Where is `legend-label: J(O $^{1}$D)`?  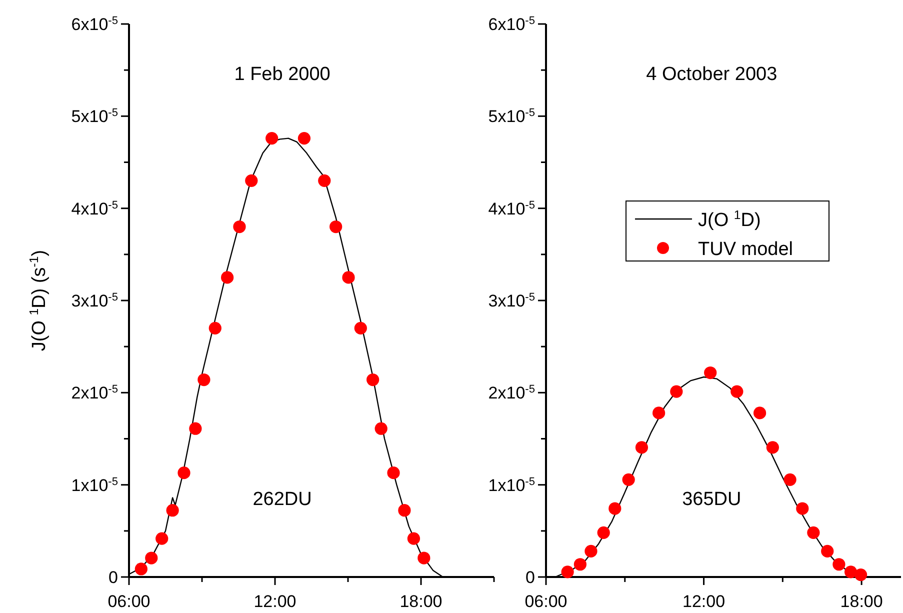
legend-label: J(O $^{1}$D) is located at coordinates (729, 219).